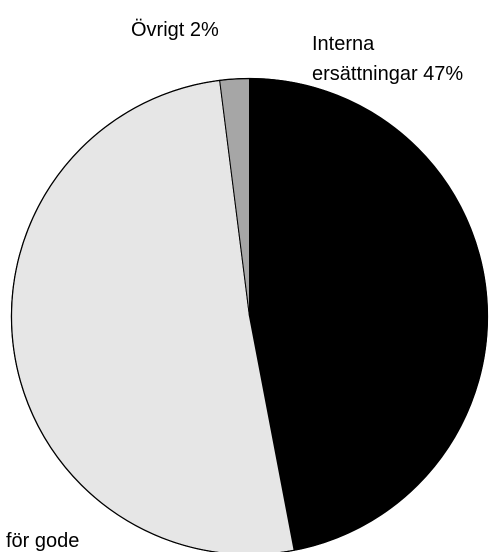  Describe the element at coordinates (387, 59) in the screenshot. I see `slice-label-interna: Interna ersättningar 47%` at that location.